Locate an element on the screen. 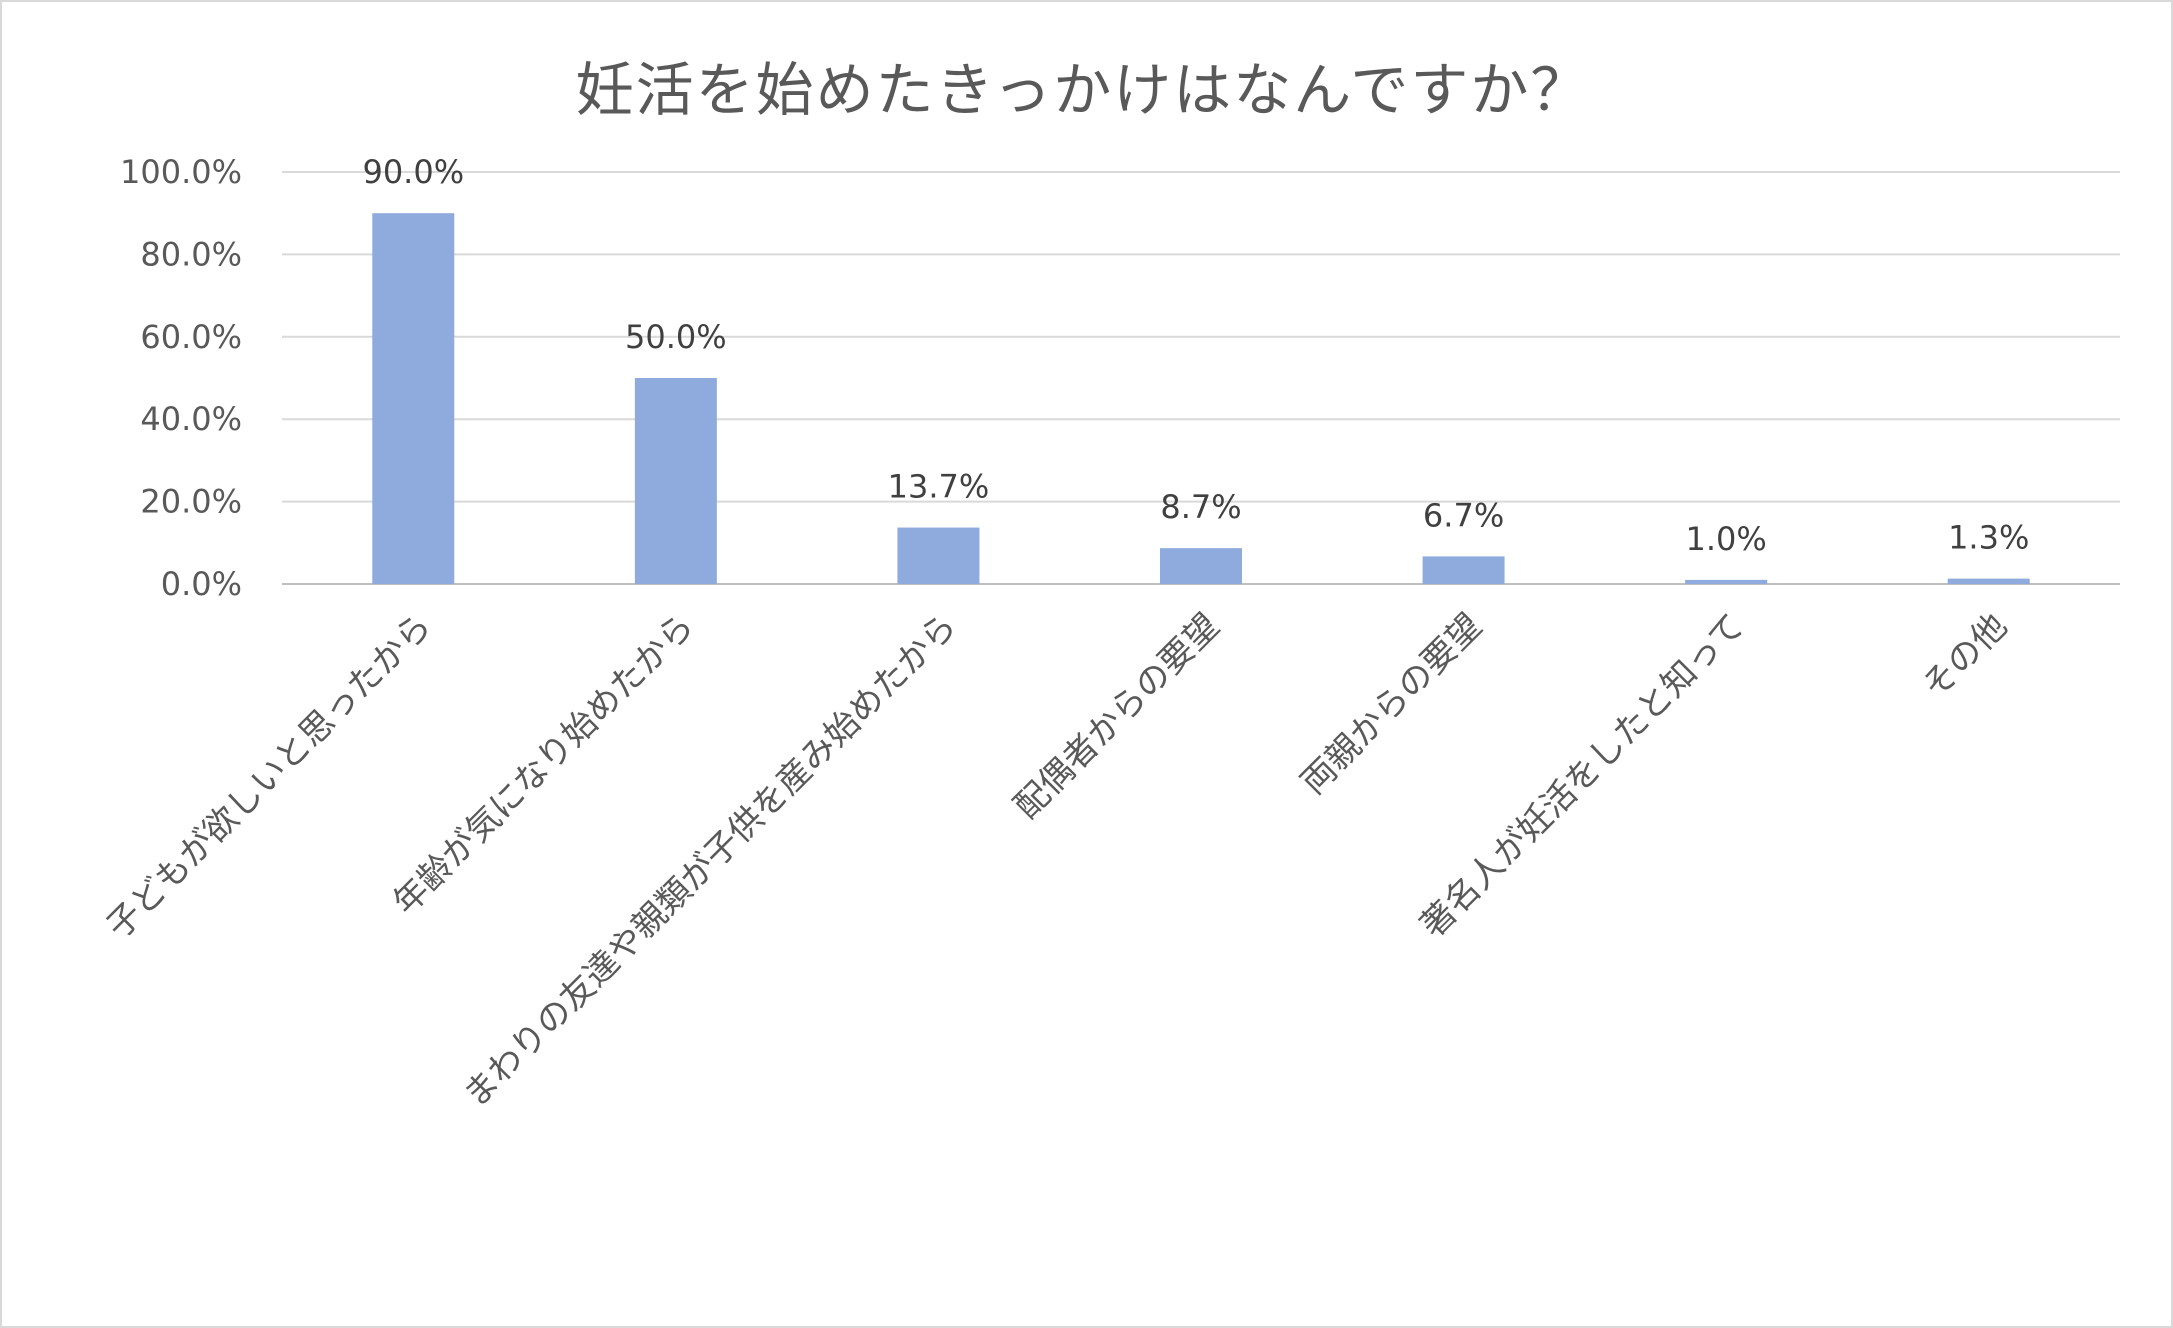 Image resolution: width=2173 pixels, height=1328 pixels. x-category-label: 両親からの要望 is located at coordinates (1391, 704).